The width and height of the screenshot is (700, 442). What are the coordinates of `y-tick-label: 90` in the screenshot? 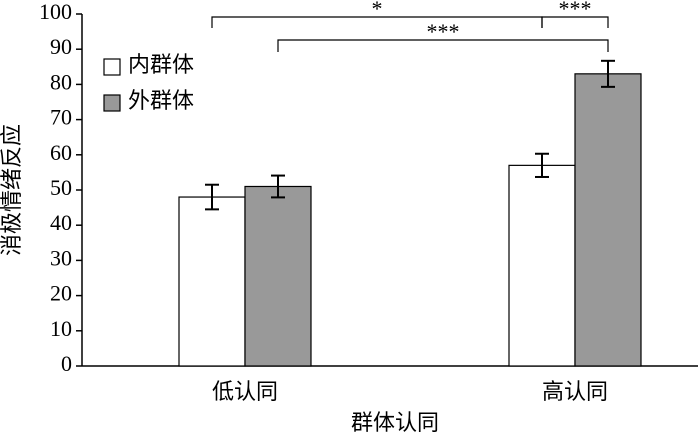 It's located at (61, 46).